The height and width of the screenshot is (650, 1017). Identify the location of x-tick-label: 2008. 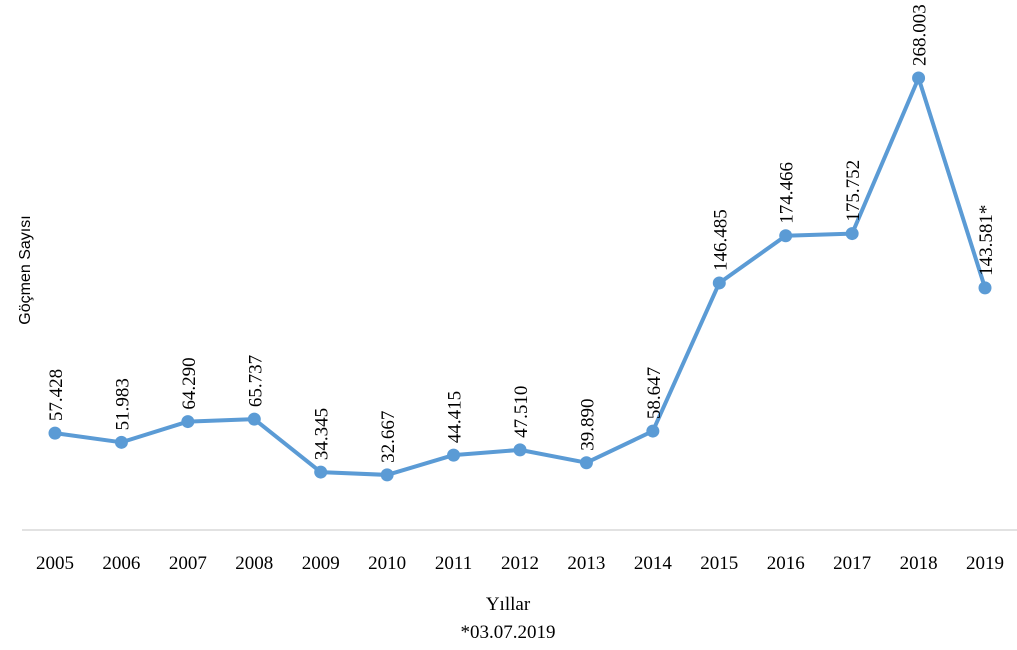
(254, 563).